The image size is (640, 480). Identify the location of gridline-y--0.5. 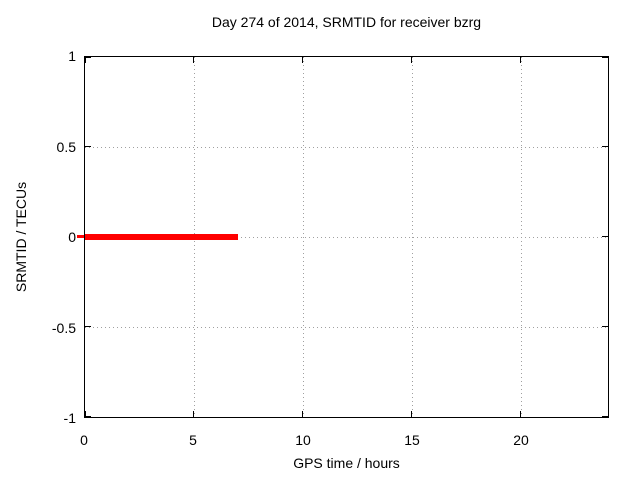
(346, 327).